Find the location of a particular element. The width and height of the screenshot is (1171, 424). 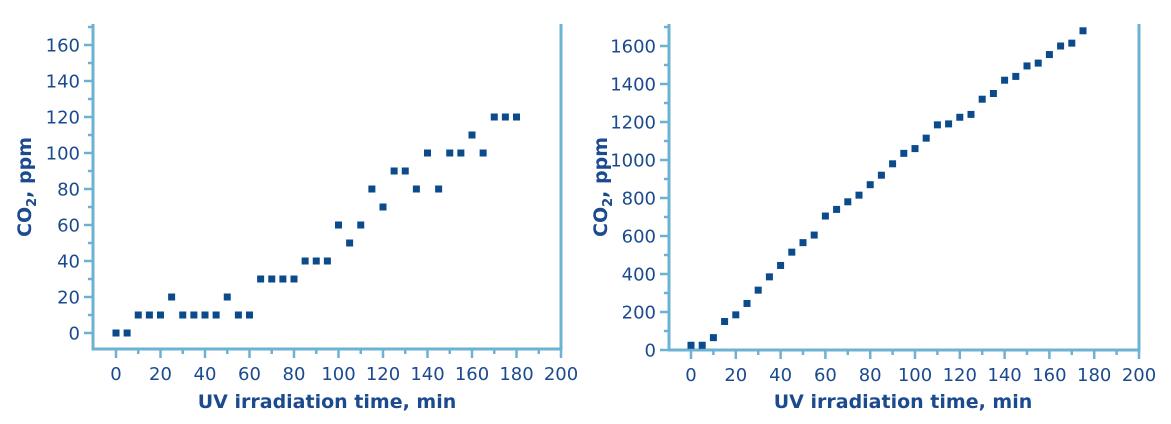

left-chart-x-axis-title: UV irradiation time, min is located at coordinates (327, 402).